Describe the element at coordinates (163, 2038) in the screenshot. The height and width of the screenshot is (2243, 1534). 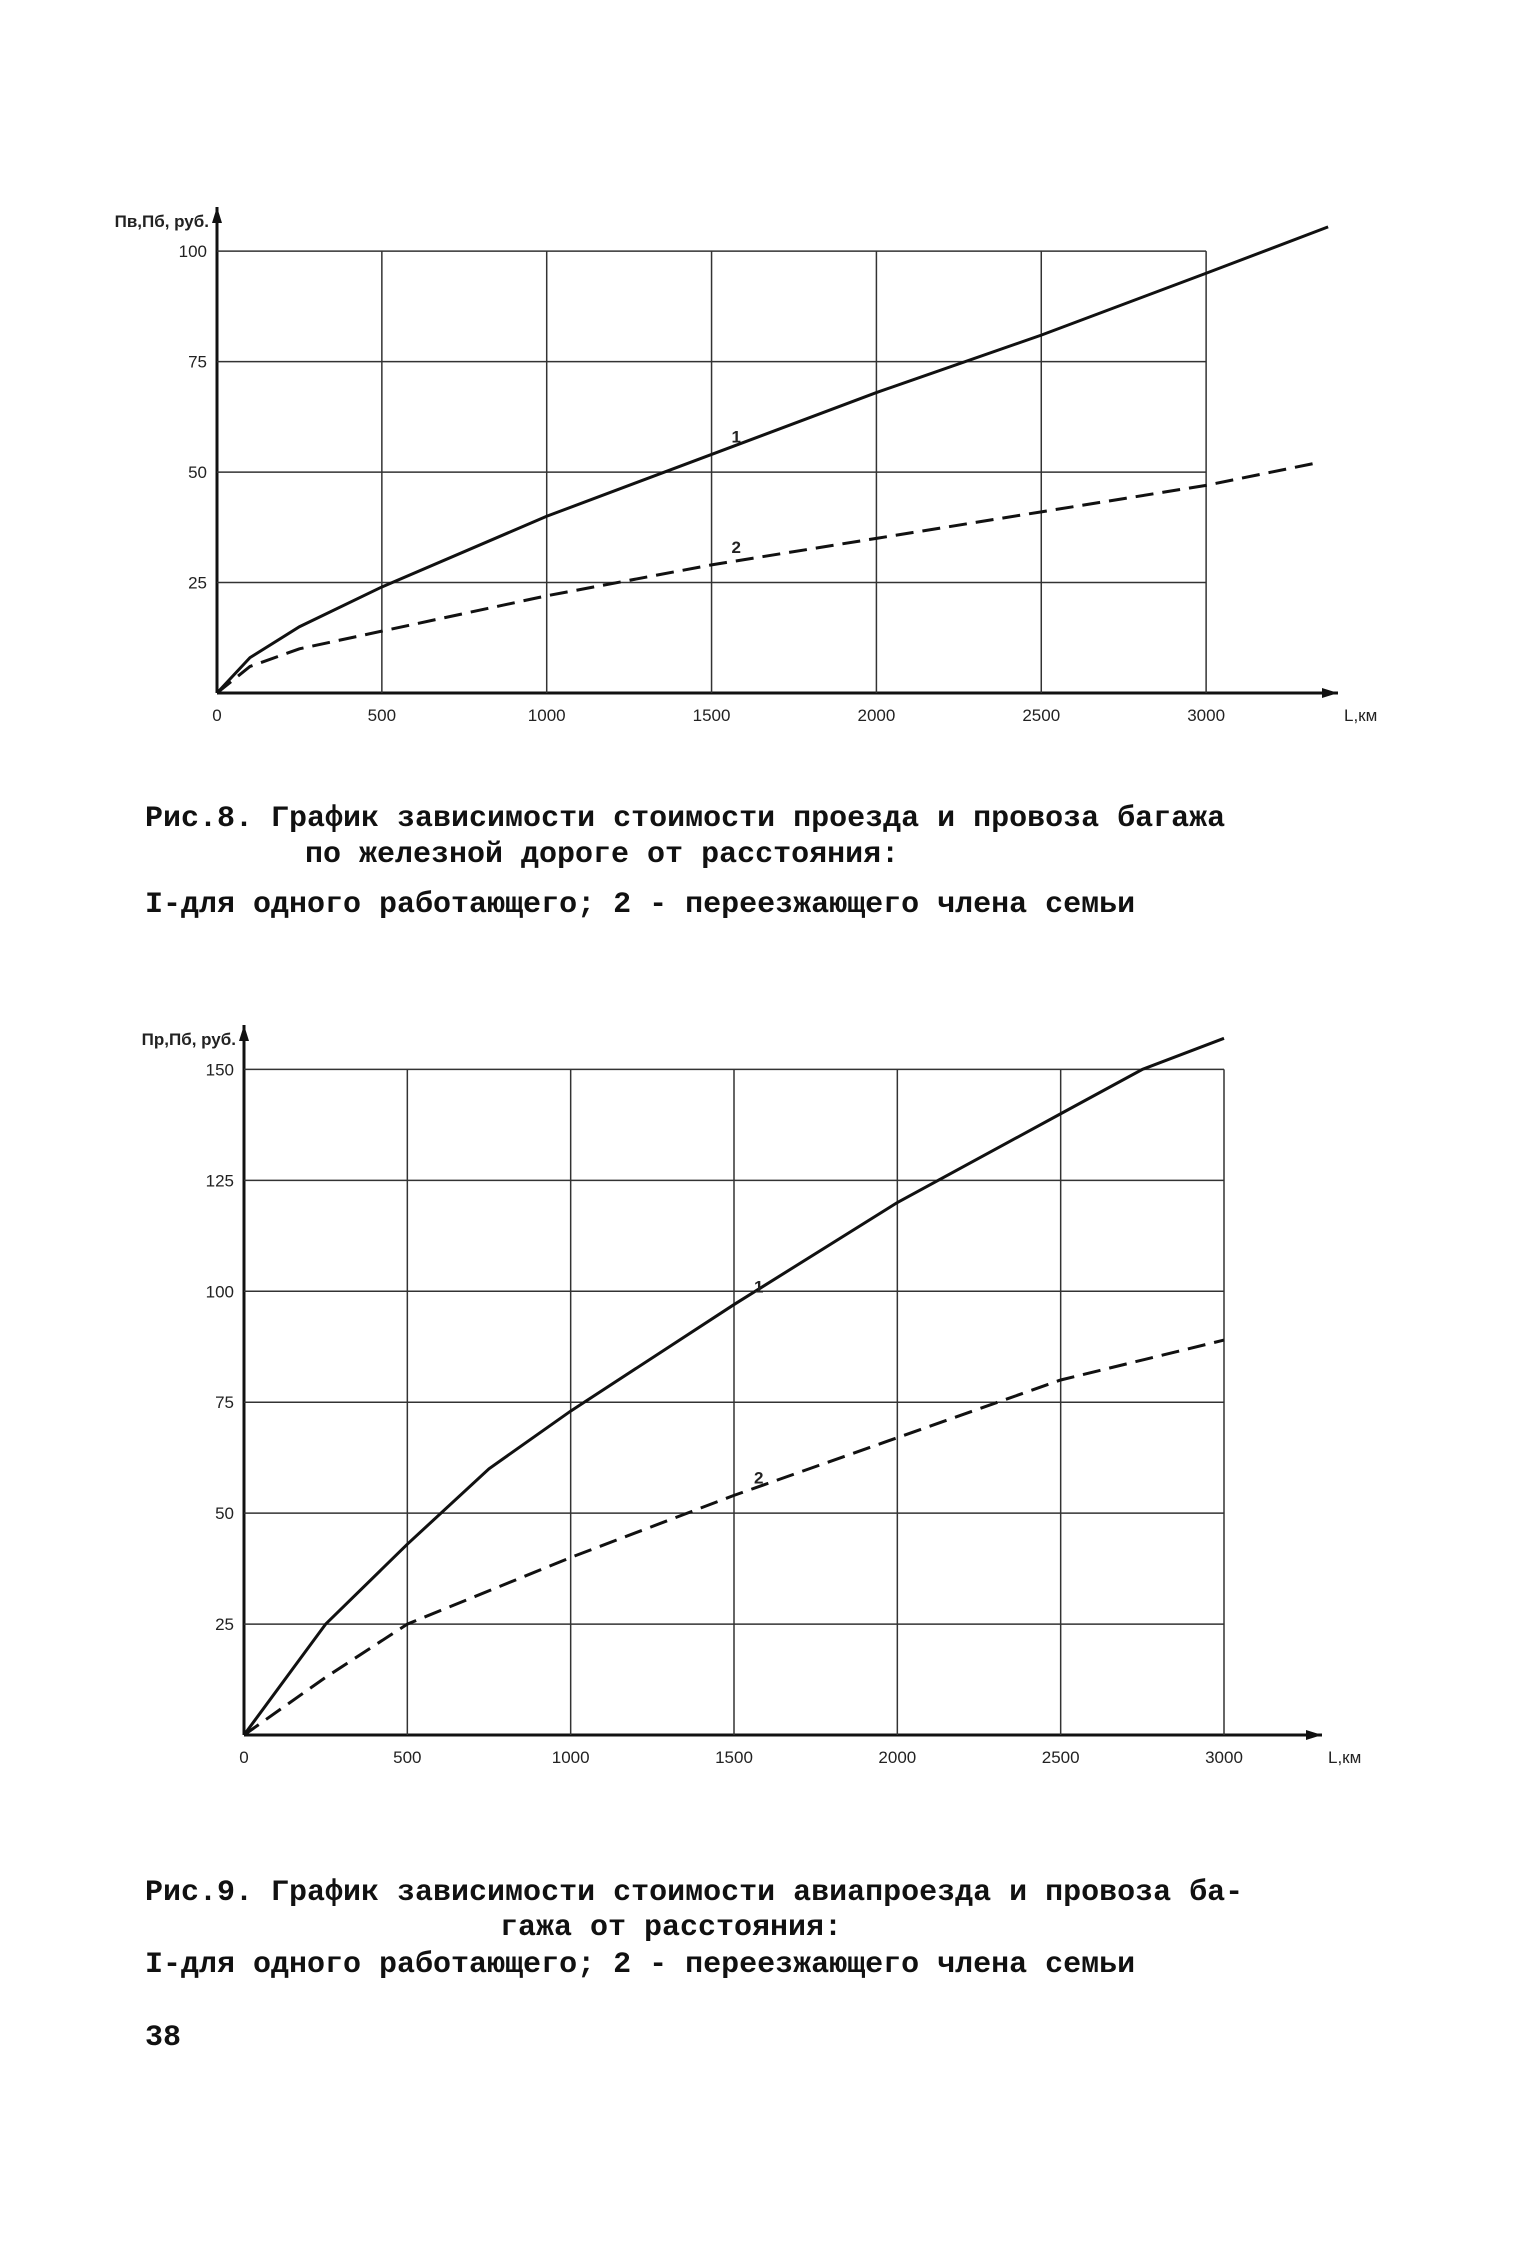
I see `page-number: 38` at that location.